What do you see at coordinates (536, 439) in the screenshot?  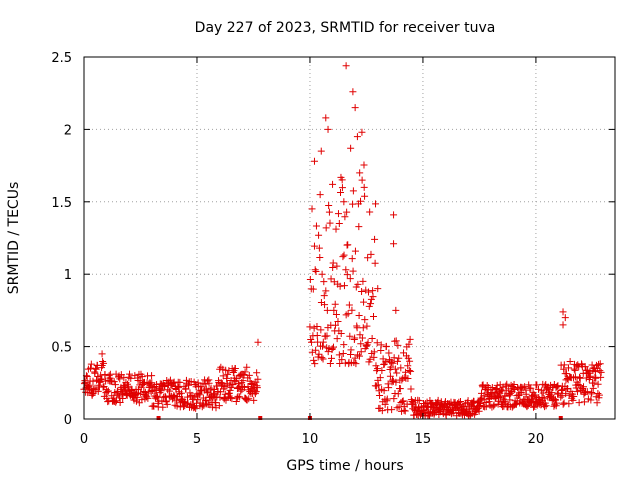 I see `x-tick-label: 20` at bounding box center [536, 439].